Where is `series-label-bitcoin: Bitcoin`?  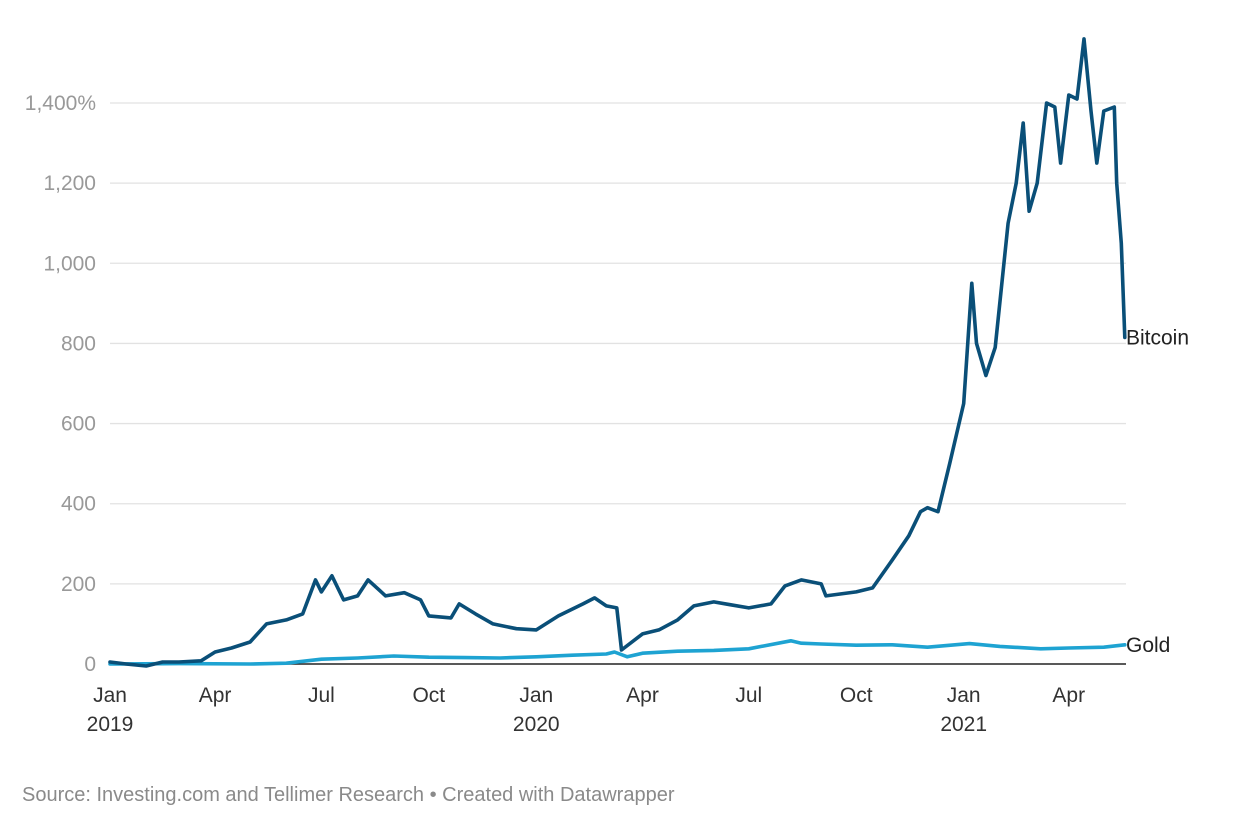
series-label-bitcoin: Bitcoin is located at coordinates (1157, 337).